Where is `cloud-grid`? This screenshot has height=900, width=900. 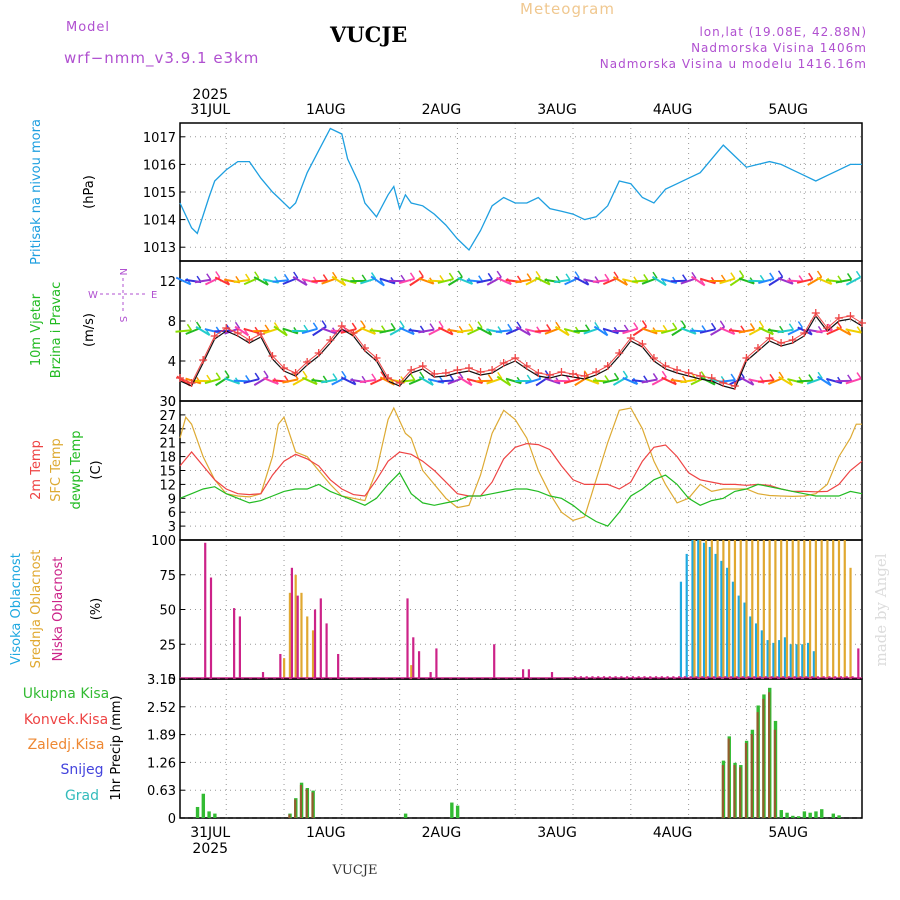
cloud-grid is located at coordinates (521, 609).